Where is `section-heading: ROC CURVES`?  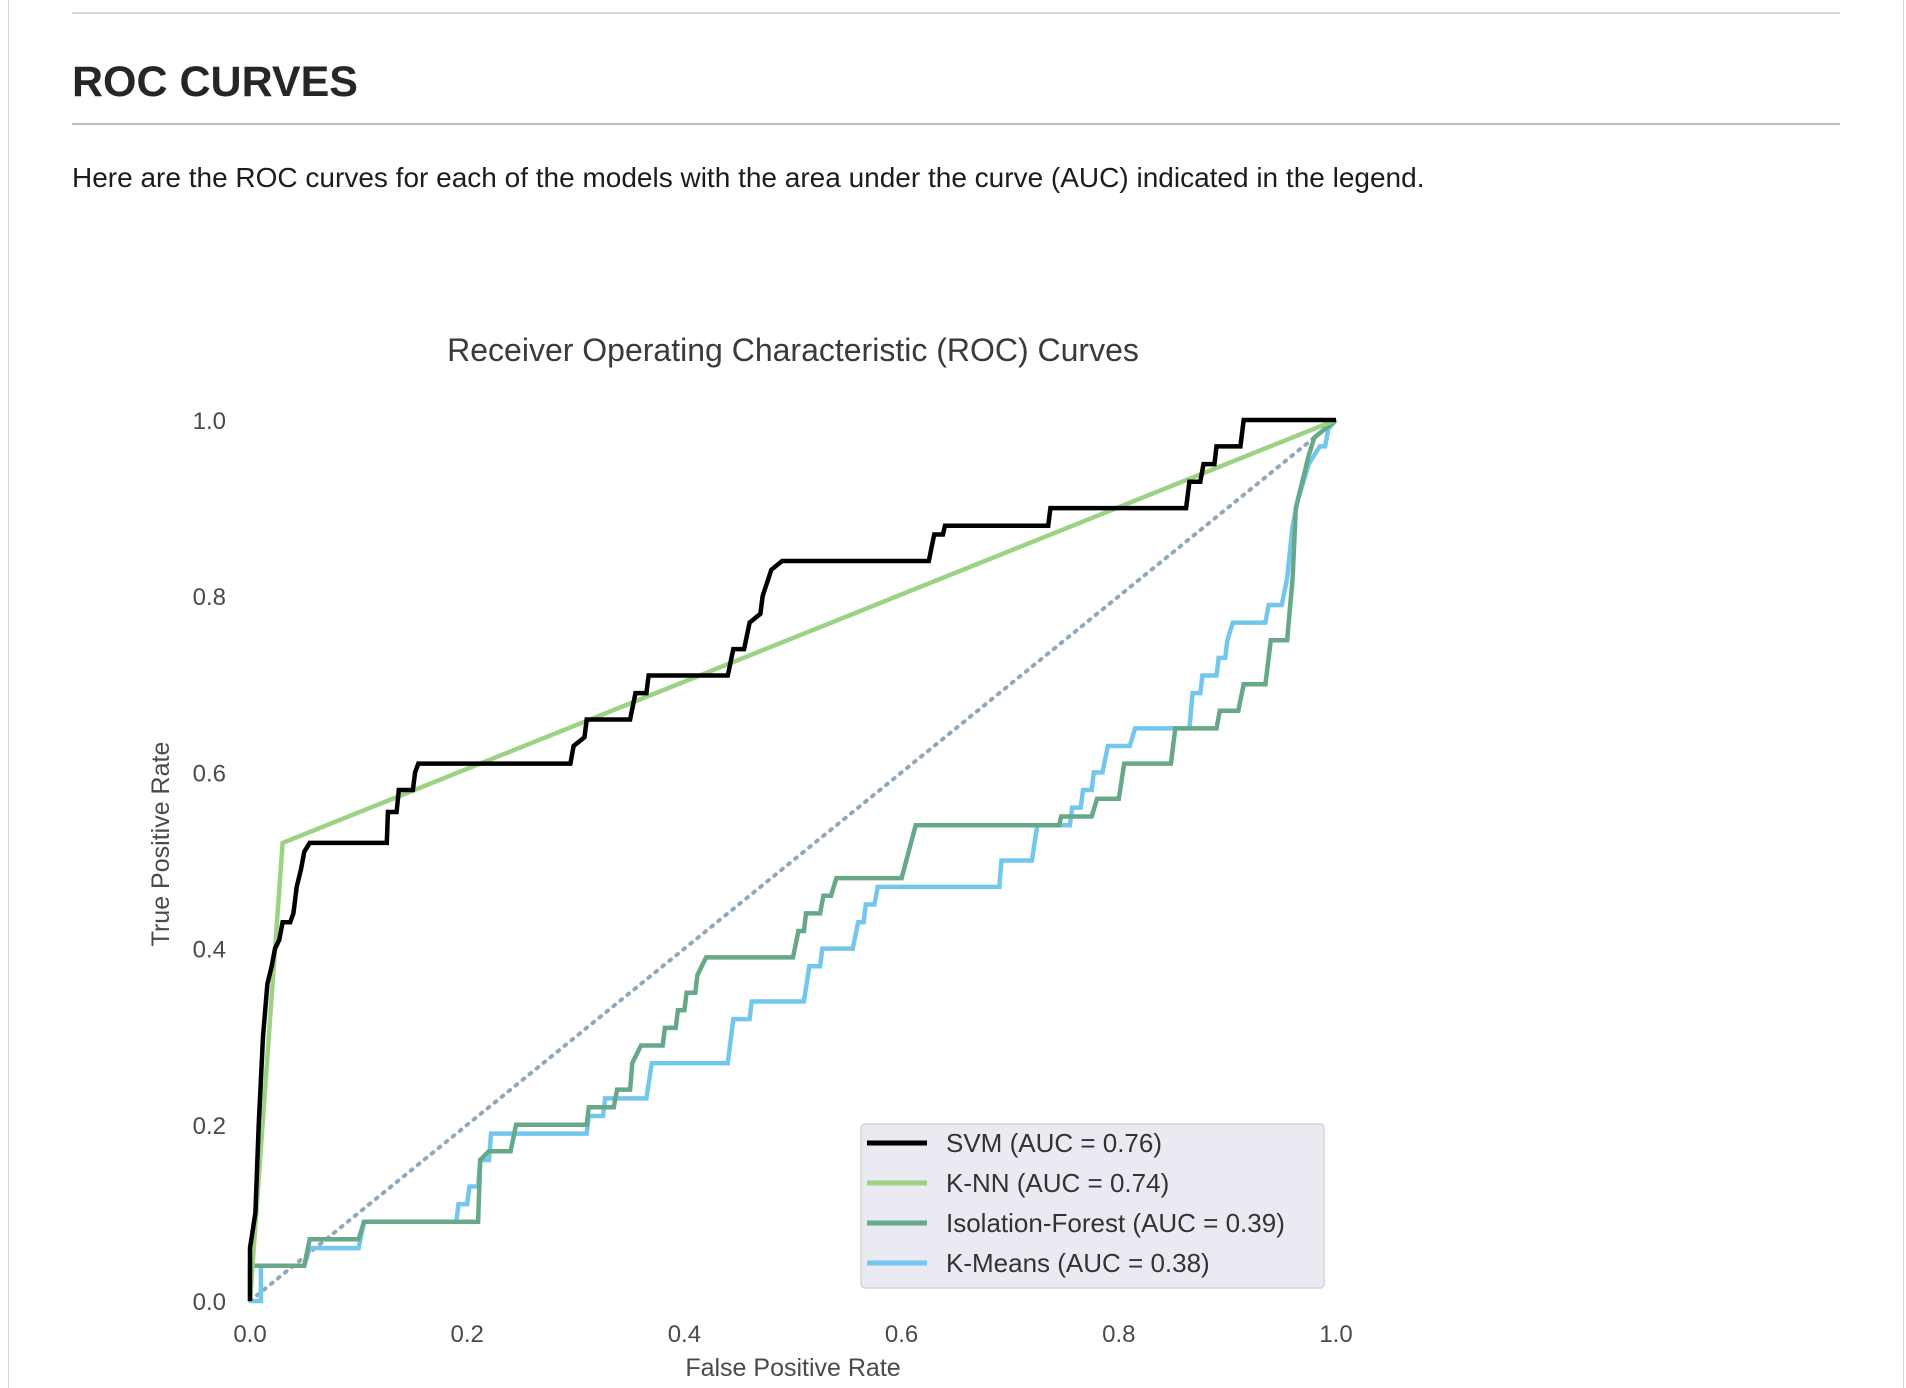
section-heading: ROC CURVES is located at coordinates (215, 82).